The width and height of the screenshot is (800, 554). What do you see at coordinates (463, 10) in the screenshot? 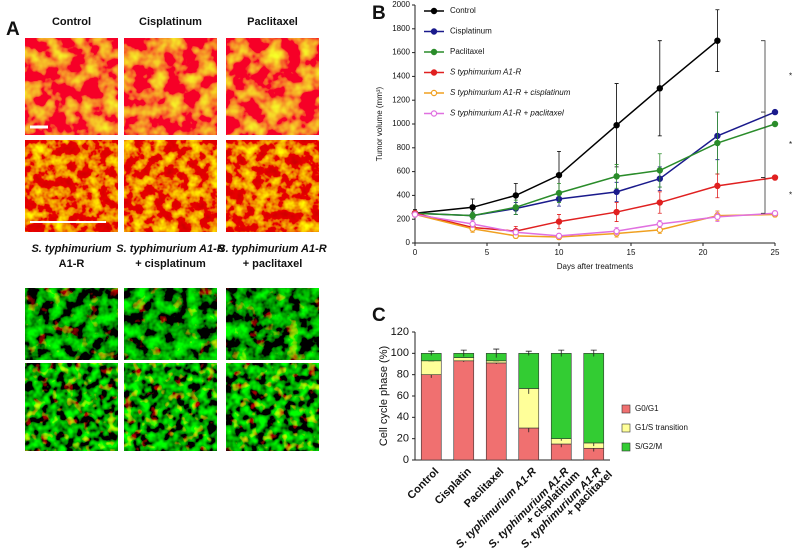
I see `legend-label: Control` at bounding box center [463, 10].